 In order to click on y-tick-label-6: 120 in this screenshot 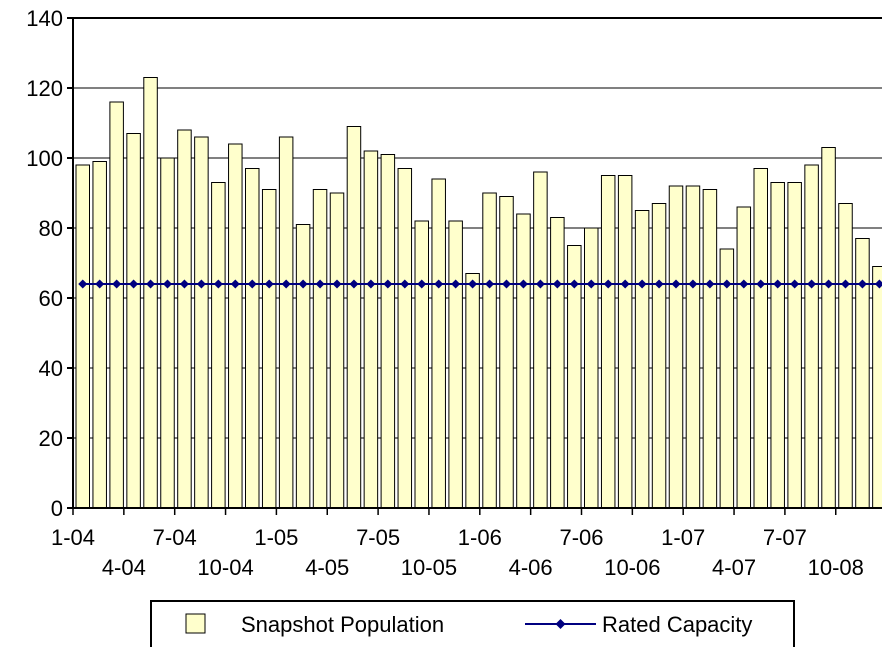, I will do `click(44, 88)`.